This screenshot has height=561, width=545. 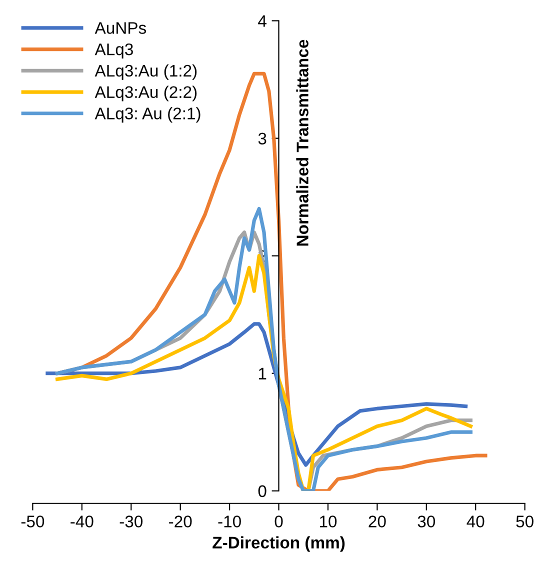 I want to click on x-tick-label: -10, so click(x=229, y=522).